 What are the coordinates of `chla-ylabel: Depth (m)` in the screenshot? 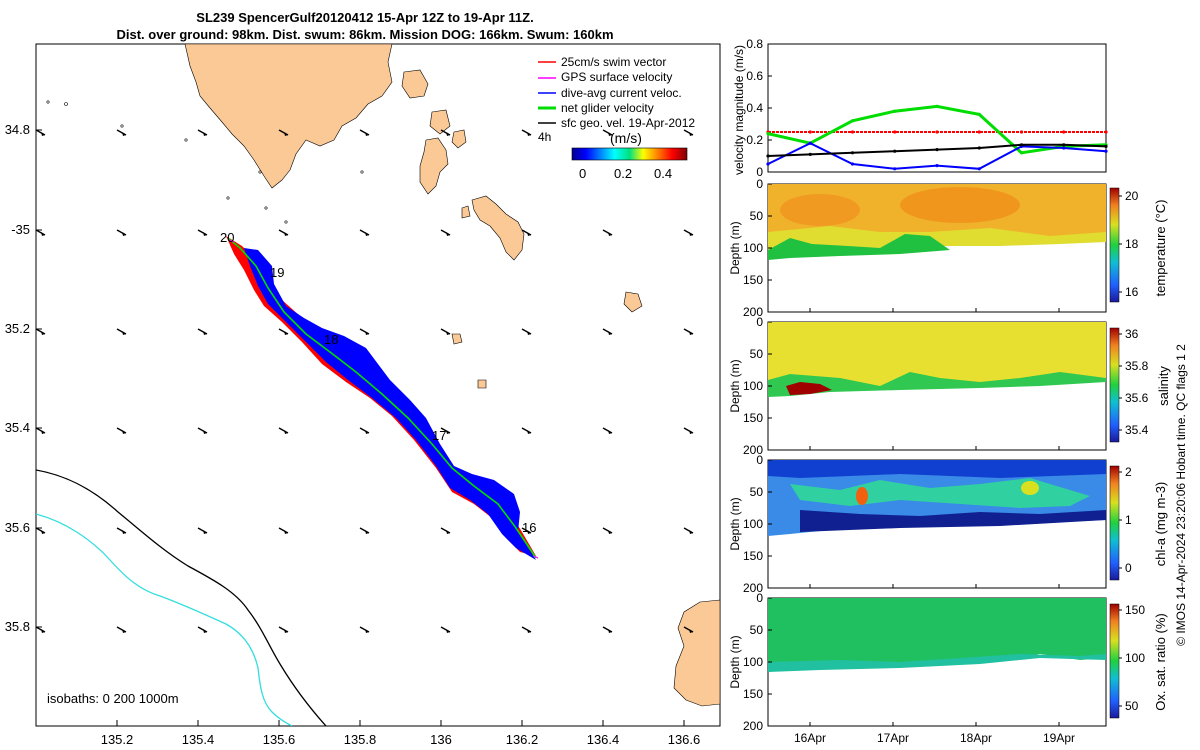 It's located at (735, 523).